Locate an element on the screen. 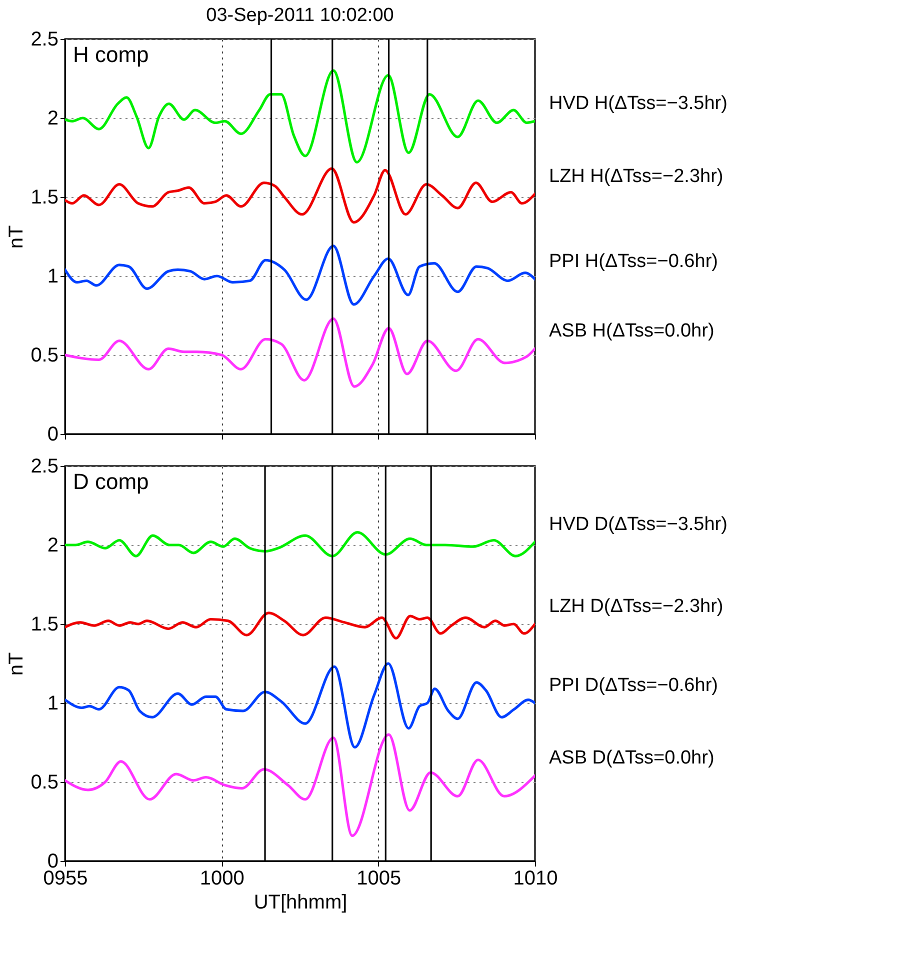 This screenshot has width=911, height=957. y-tick-label: 0 is located at coordinates (52, 435).